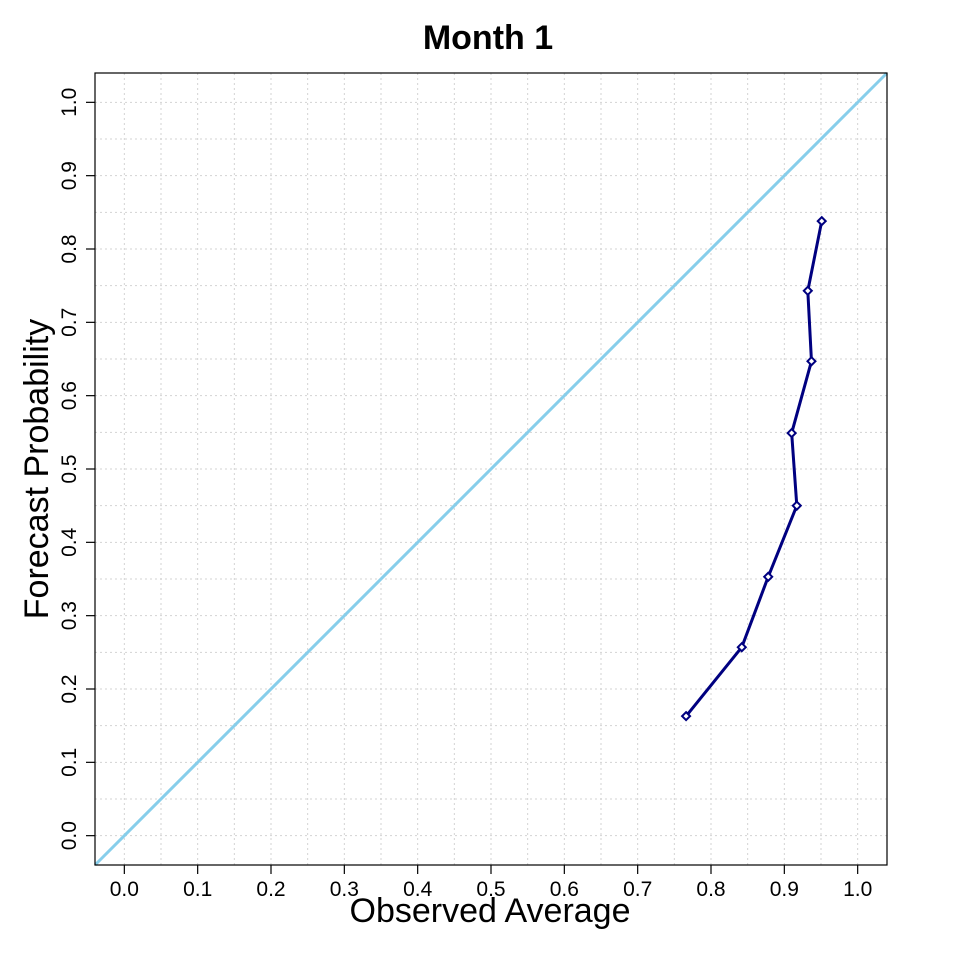  Describe the element at coordinates (710, 889) in the screenshot. I see `x-tick-label: 0.8` at that location.